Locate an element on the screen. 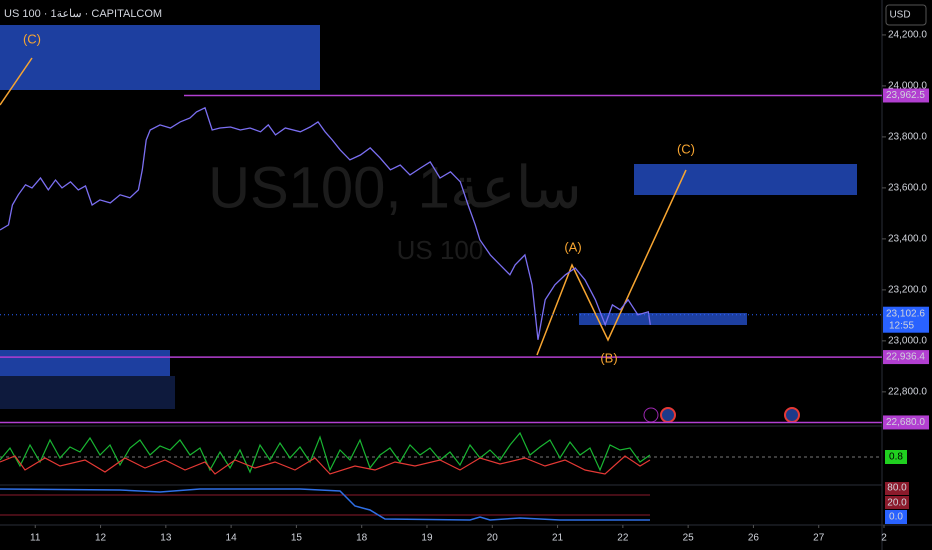 The image size is (932, 550). indicator-line is located at coordinates (325, 504).